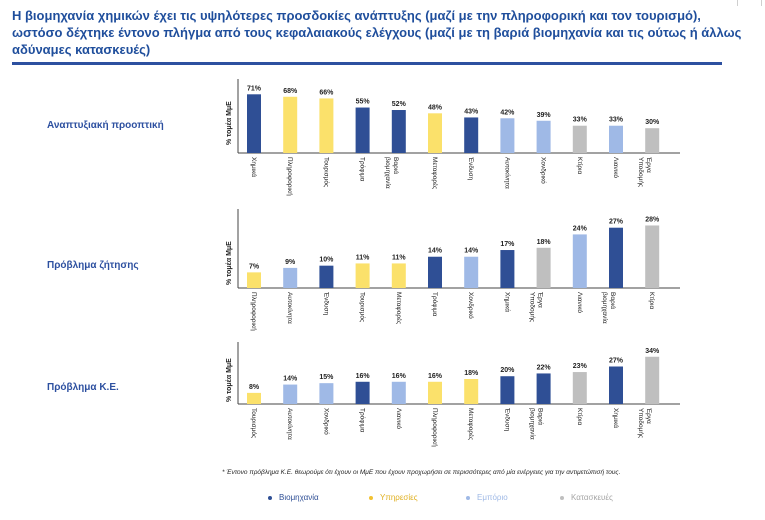 The width and height of the screenshot is (765, 520). What do you see at coordinates (290, 262) in the screenshot?
I see `data-label: 9%` at bounding box center [290, 262].